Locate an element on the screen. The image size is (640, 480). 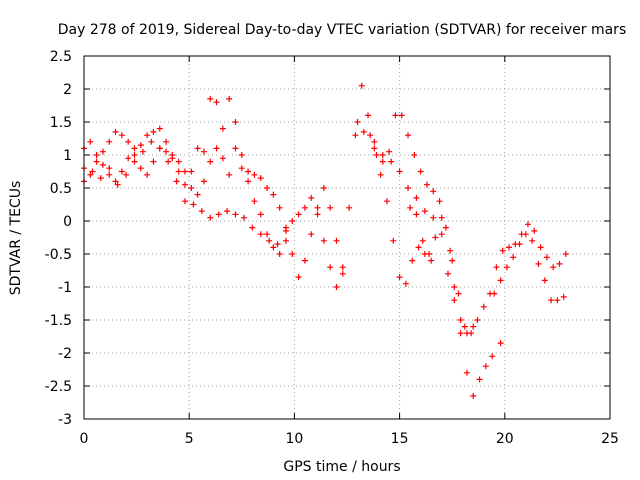
x-tick-label: 0 is located at coordinates (84, 439).